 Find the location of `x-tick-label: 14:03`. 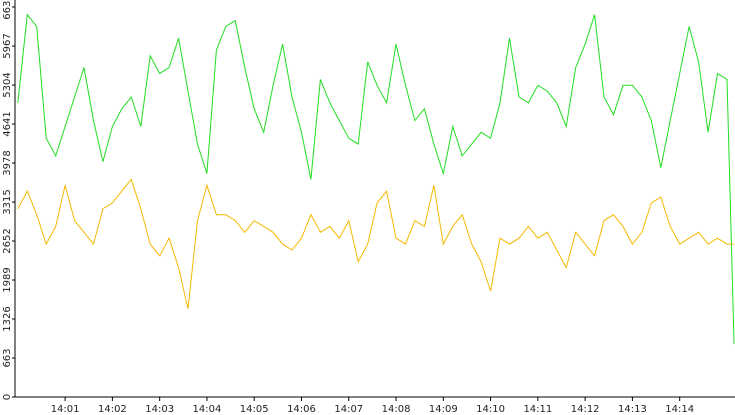

x-tick-label: 14:03 is located at coordinates (159, 409).